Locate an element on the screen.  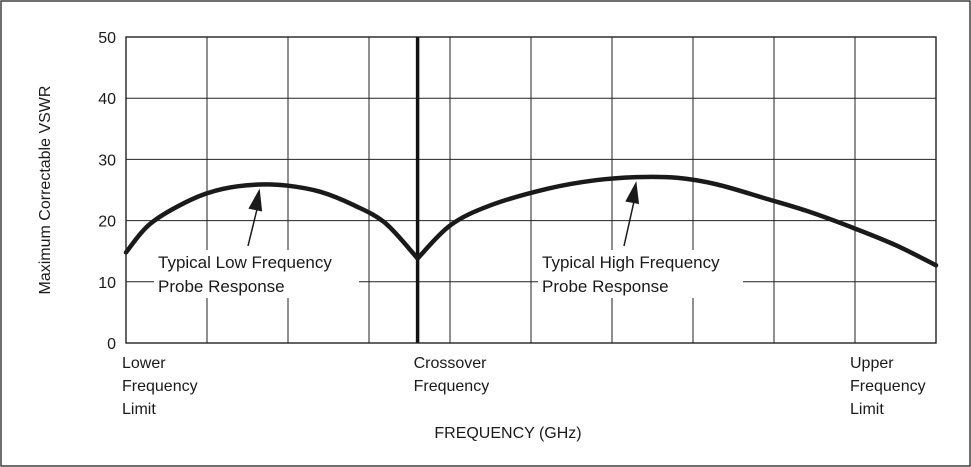
crossover-frequency-label: Crossover Frequency is located at coordinates (452, 375).